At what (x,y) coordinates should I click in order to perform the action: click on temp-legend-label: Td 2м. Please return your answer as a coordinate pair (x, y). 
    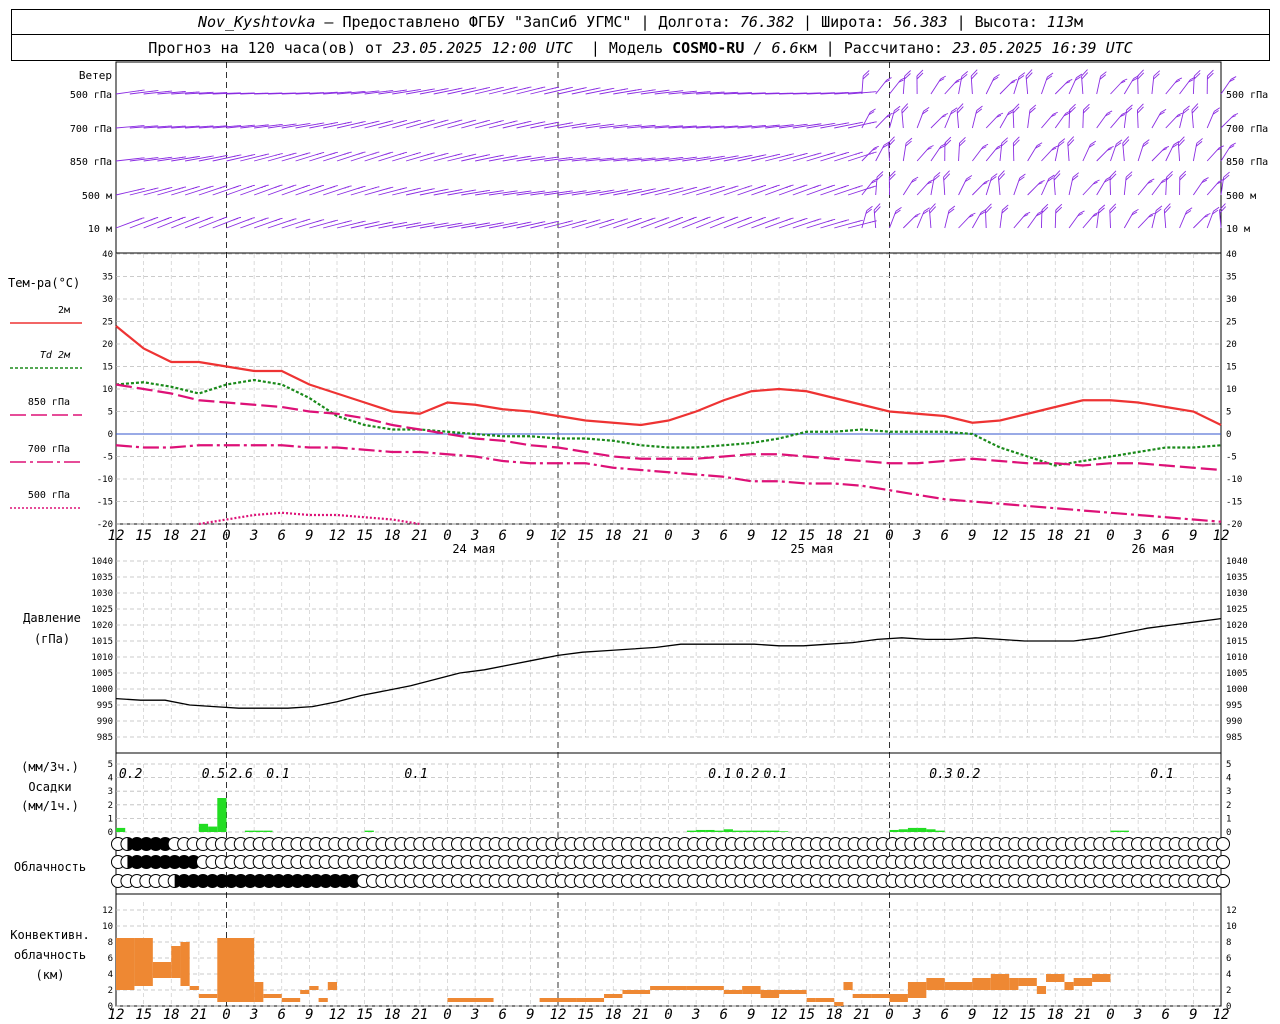
    Looking at the image, I should click on (55, 355).